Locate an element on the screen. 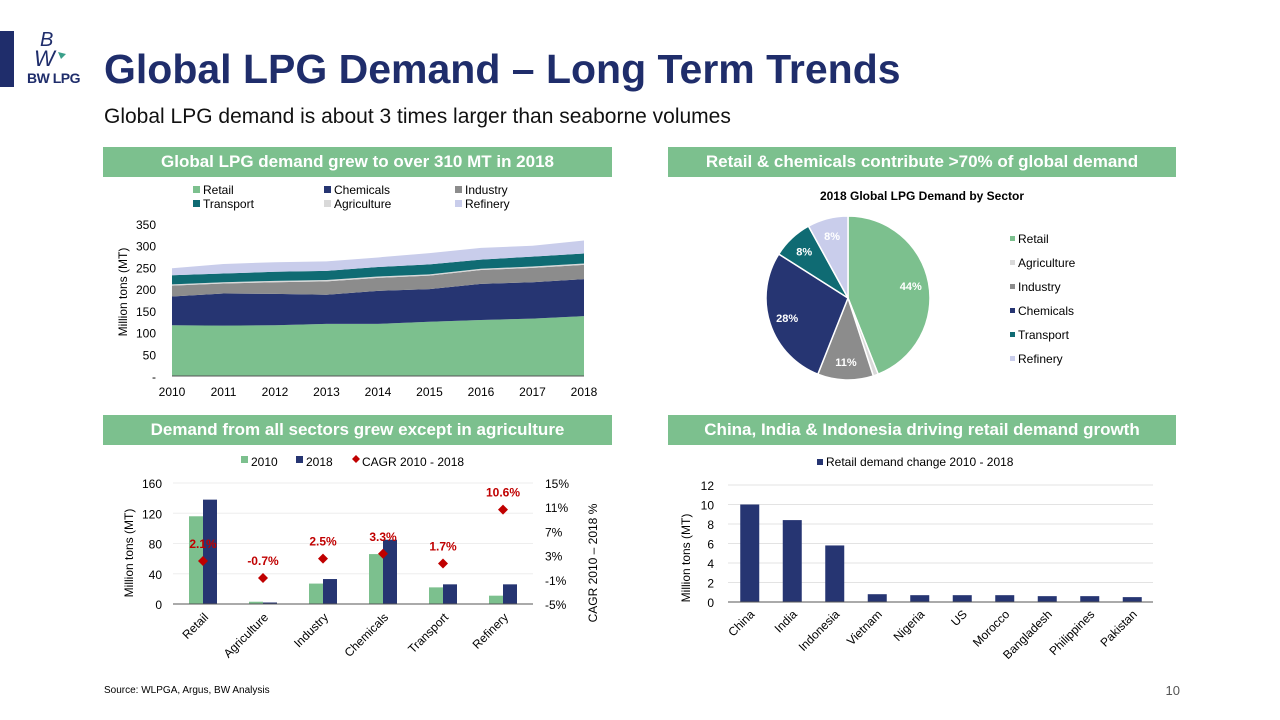 The width and height of the screenshot is (1280, 720). bar-pakistan is located at coordinates (1132, 599).